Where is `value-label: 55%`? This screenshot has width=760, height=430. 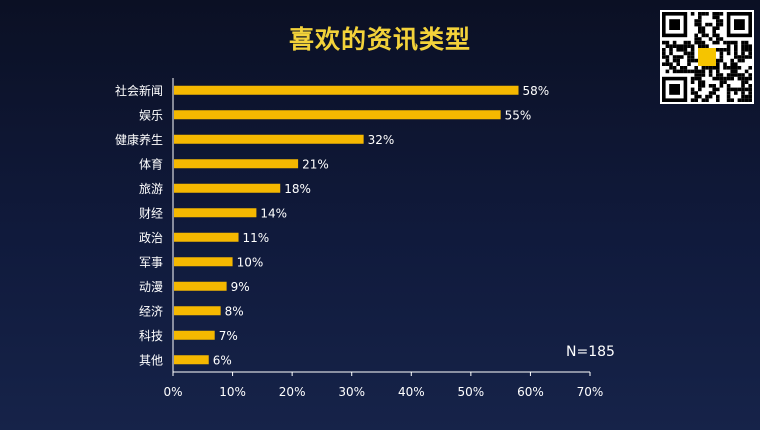 value-label: 55% is located at coordinates (518, 115).